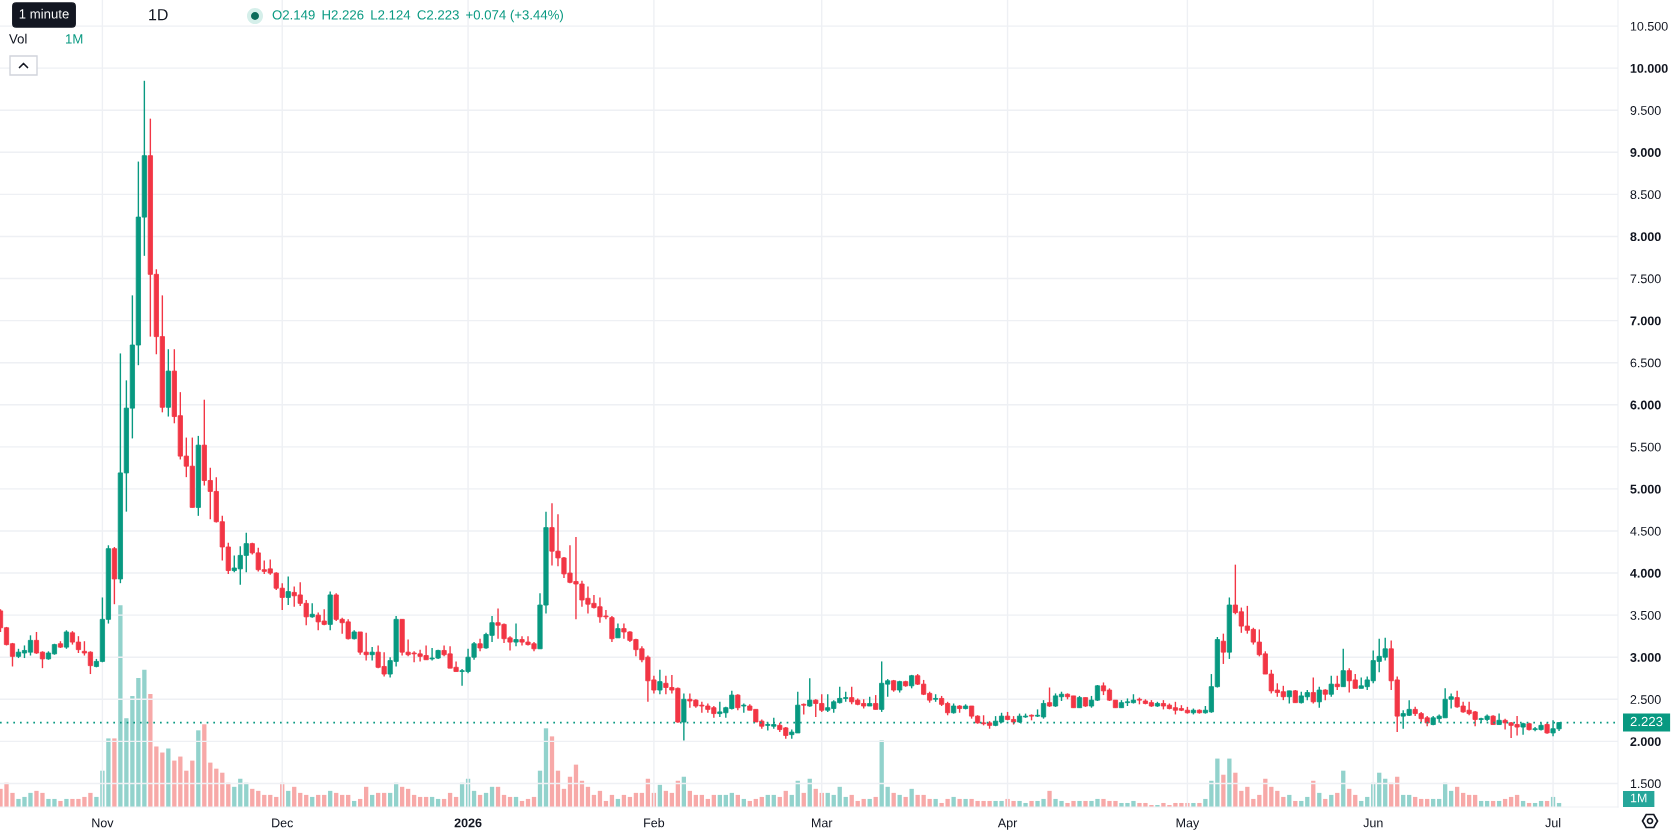  I want to click on y-tick-label: 2.000, so click(1645, 742).